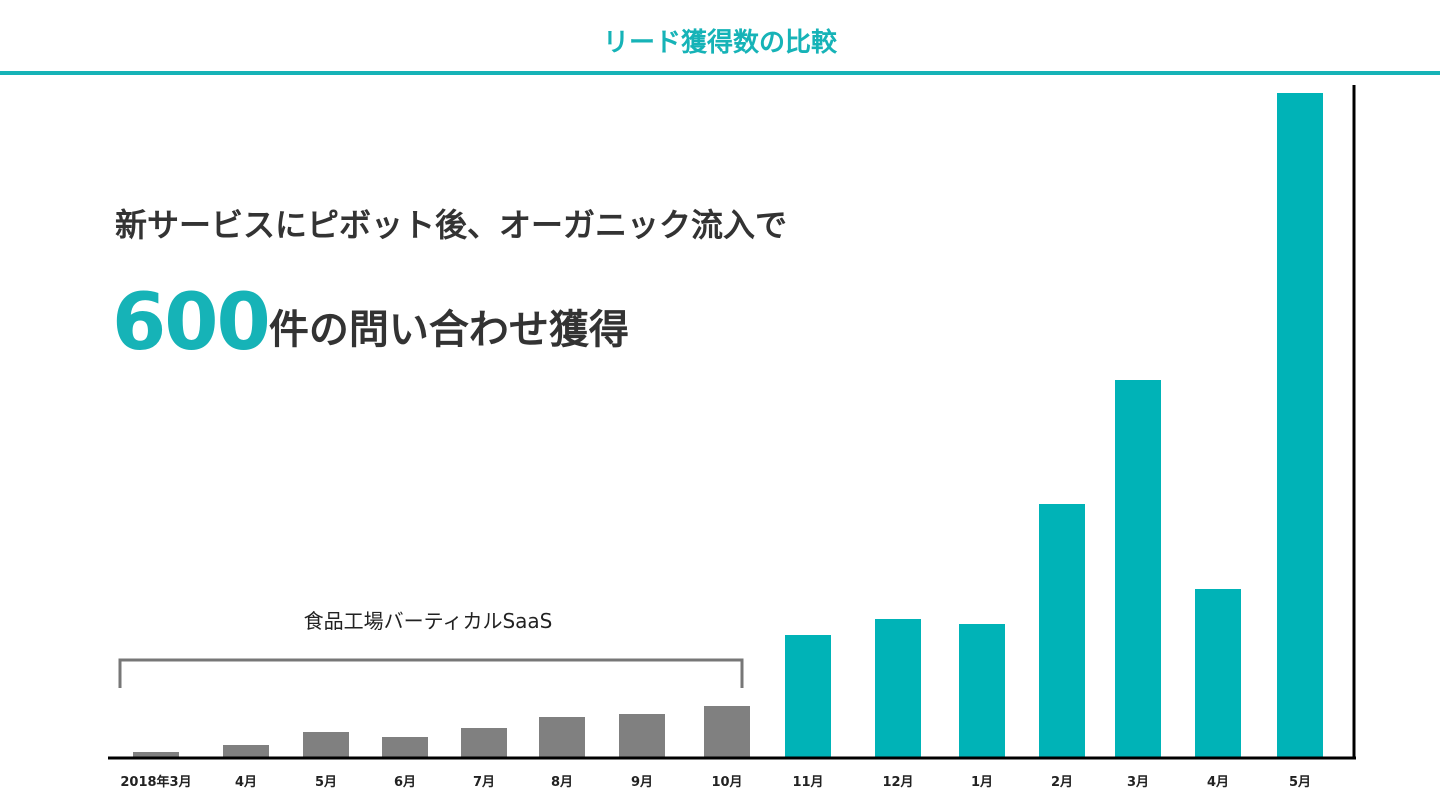 Image resolution: width=1440 pixels, height=810 pixels. Describe the element at coordinates (484, 782) in the screenshot. I see `x-tick-label: 7月` at that location.